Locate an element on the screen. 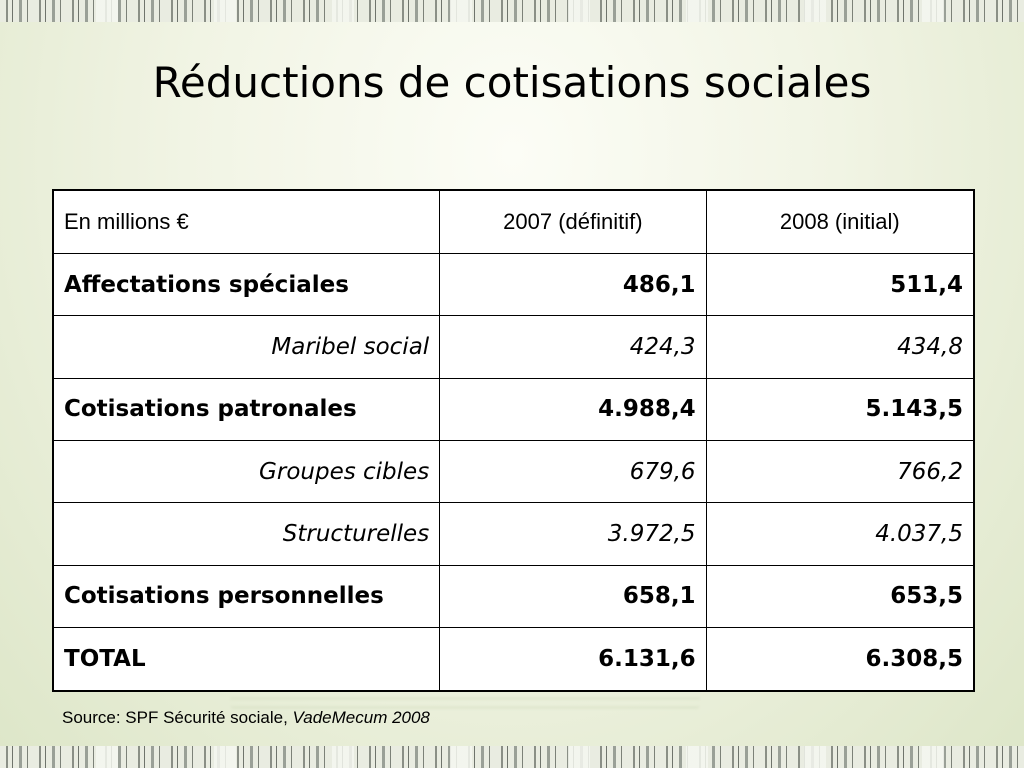  table-row: Groupes cibles 679,6 766,2 is located at coordinates (513, 471).